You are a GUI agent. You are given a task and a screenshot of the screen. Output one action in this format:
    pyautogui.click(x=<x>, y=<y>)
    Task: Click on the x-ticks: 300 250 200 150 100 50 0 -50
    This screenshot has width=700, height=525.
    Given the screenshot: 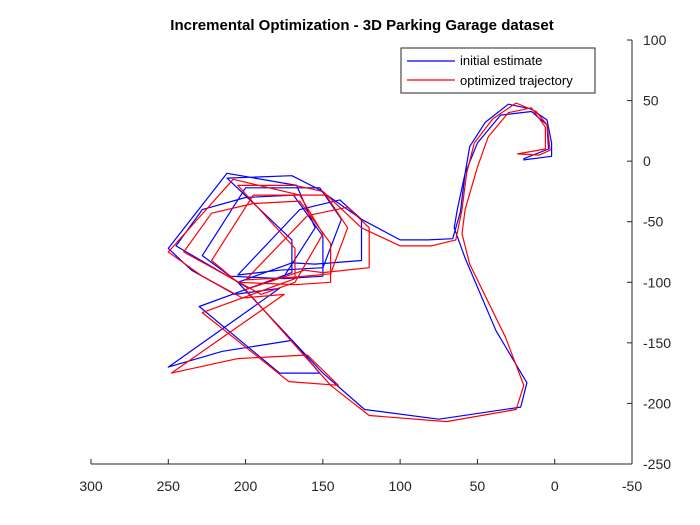 What is the action you would take?
    pyautogui.click(x=360, y=476)
    